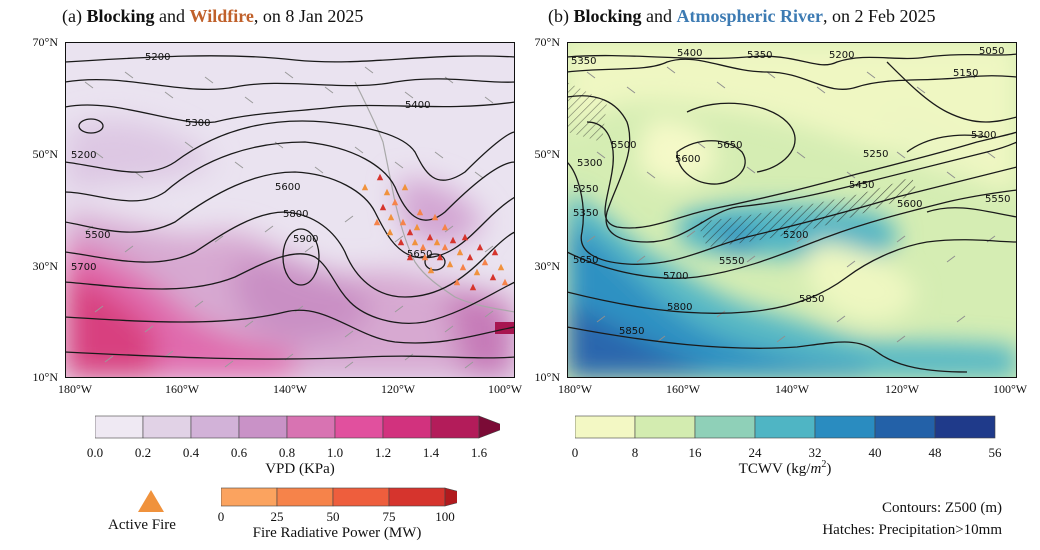  I want to click on contours-note: Contours: Z500 (m), so click(942, 508).